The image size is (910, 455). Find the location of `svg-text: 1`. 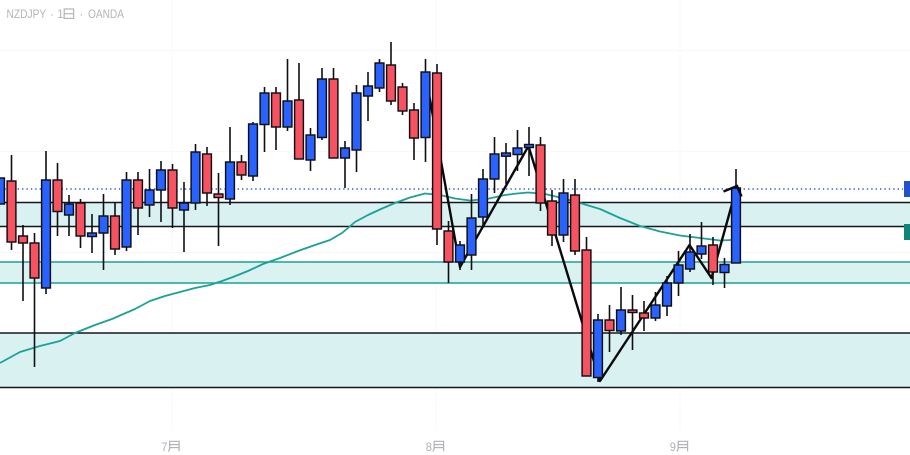

svg-text: 1 is located at coordinates (60, 14).